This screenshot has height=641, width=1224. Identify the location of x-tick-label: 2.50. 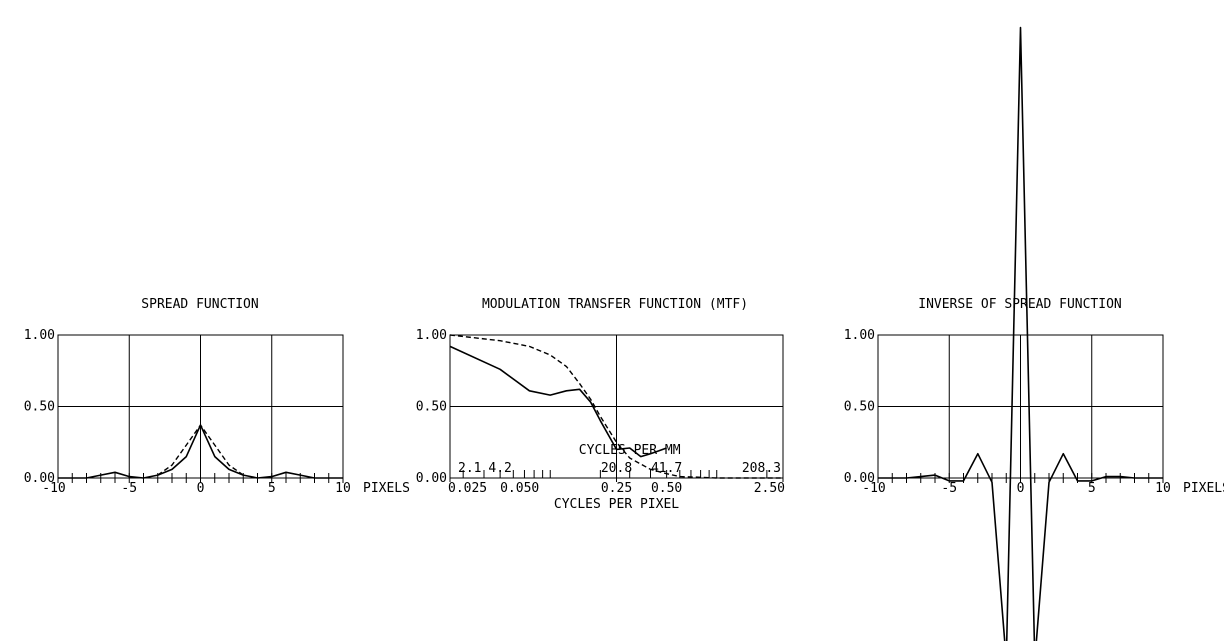
(769, 488).